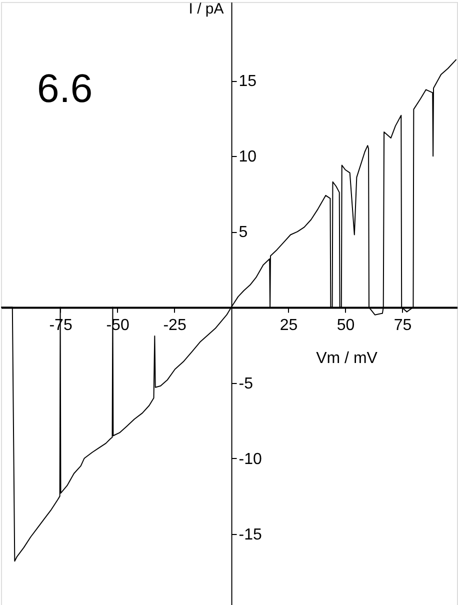 The image size is (458, 605). What do you see at coordinates (247, 157) in the screenshot?
I see `y-tick-label: 10` at bounding box center [247, 157].